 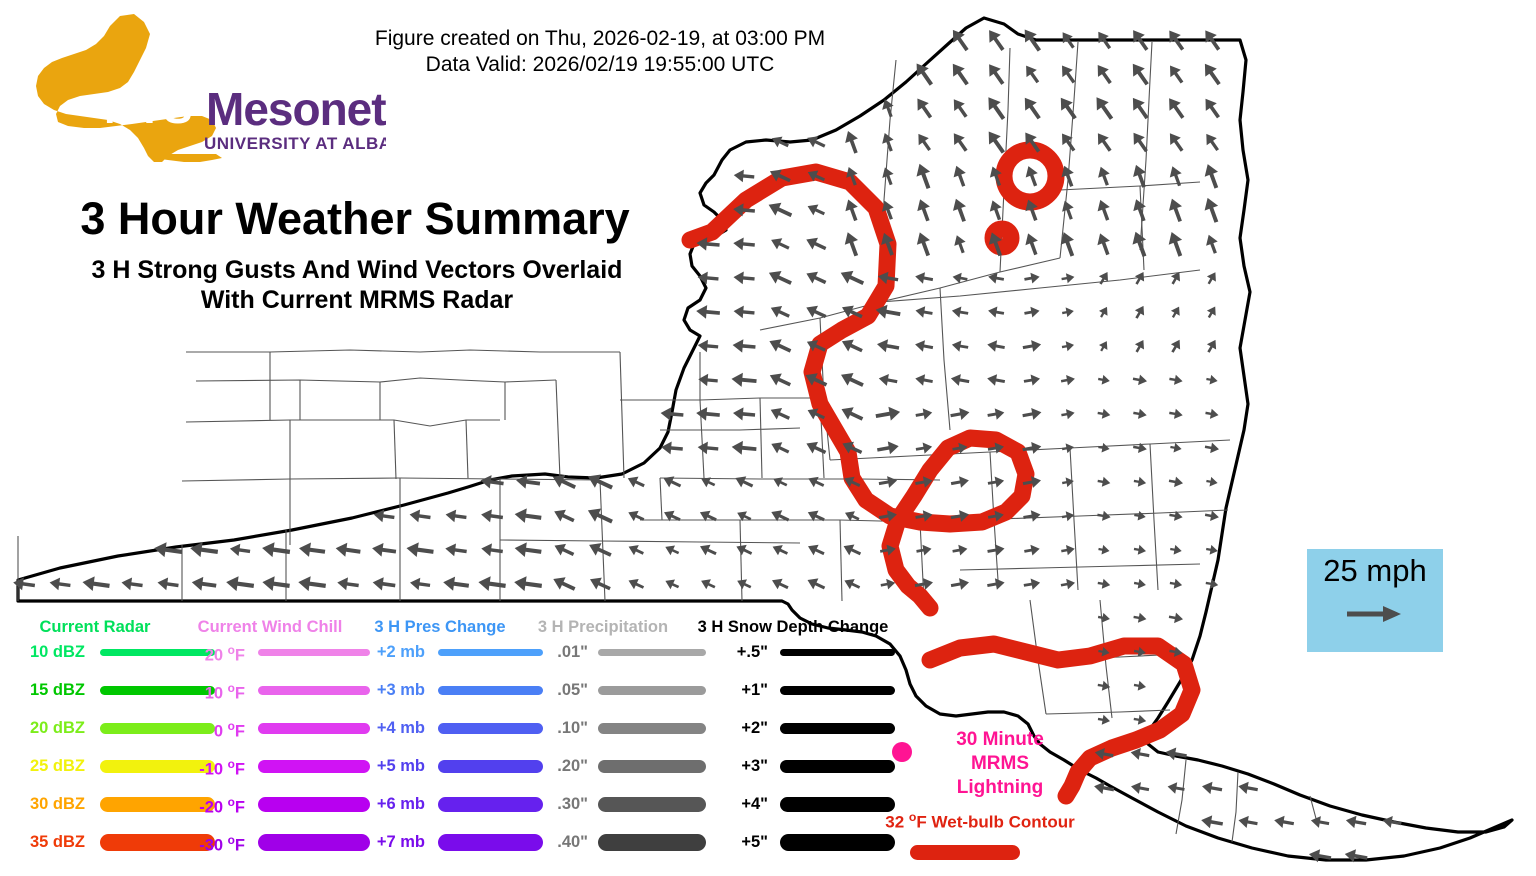 I want to click on legend-value-snow-depth-change-2: +1", so click(x=754, y=690).